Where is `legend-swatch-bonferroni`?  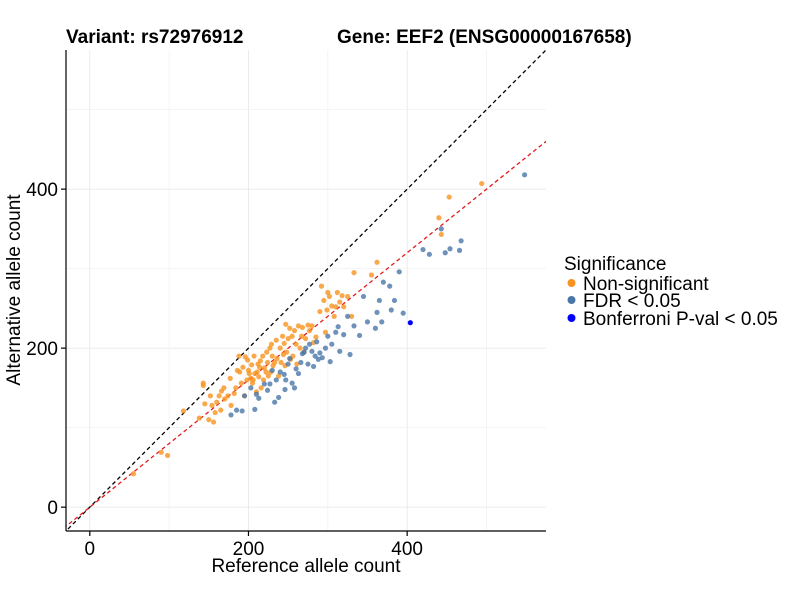 legend-swatch-bonferroni is located at coordinates (571, 318).